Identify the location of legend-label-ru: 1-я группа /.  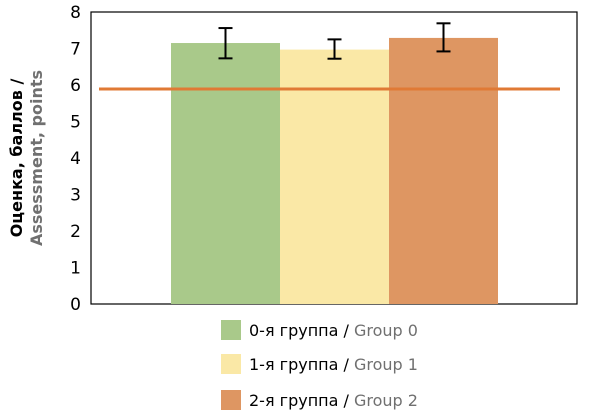
(301, 364).